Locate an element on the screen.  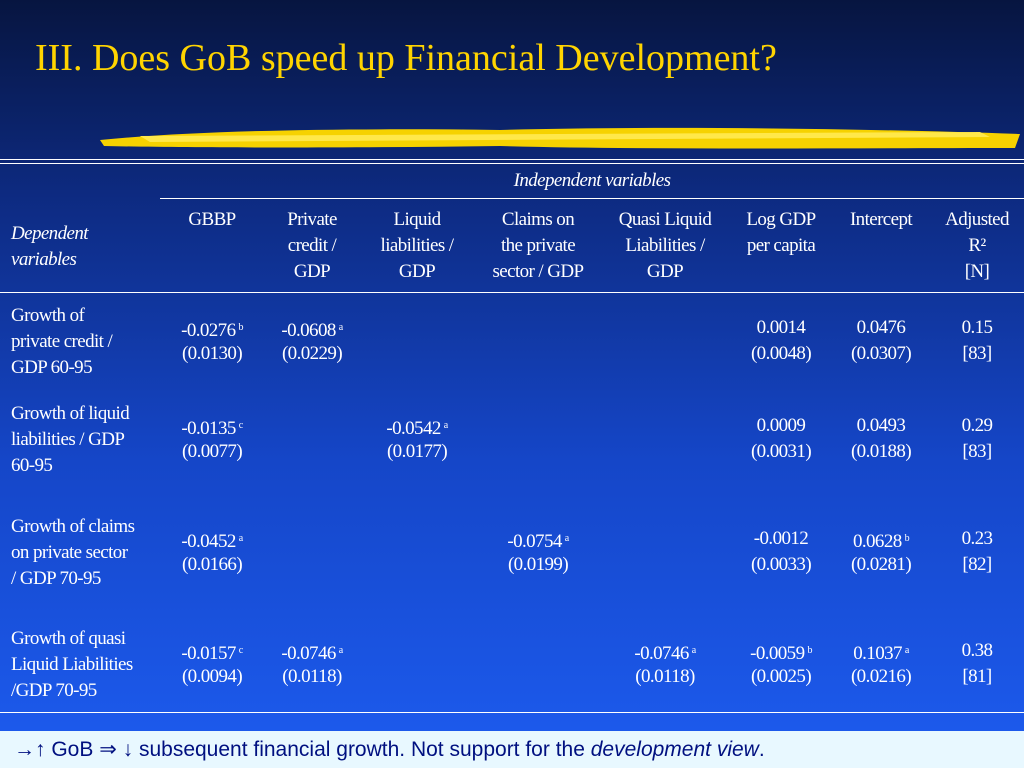
column-header: [N] is located at coordinates (977, 271).